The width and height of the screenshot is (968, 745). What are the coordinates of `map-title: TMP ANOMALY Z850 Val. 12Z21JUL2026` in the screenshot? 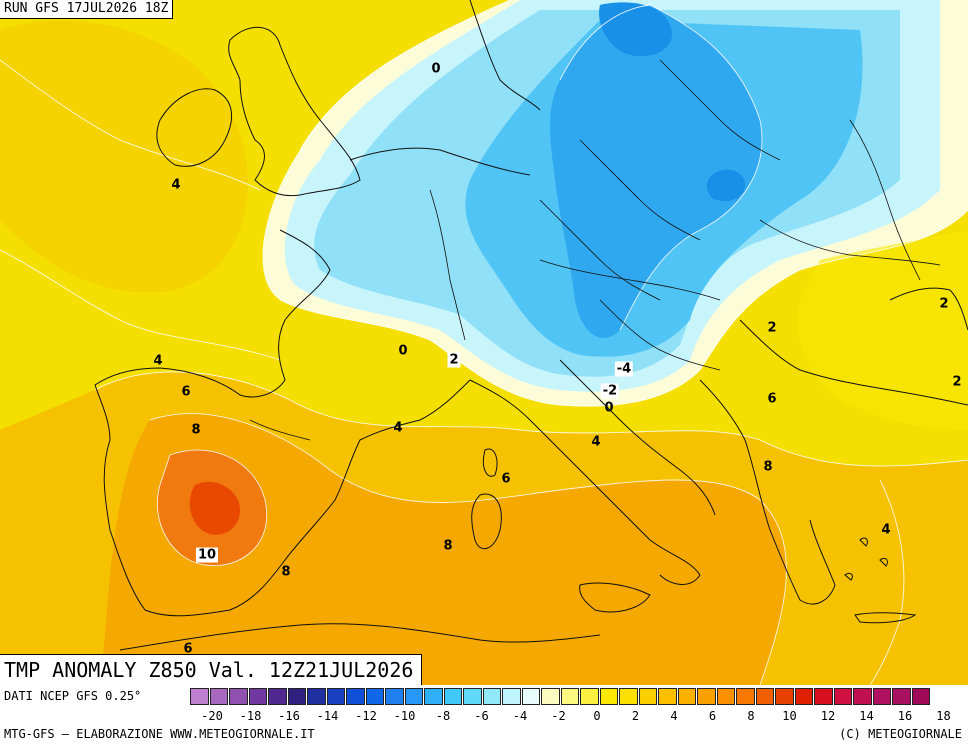 It's located at (211, 669).